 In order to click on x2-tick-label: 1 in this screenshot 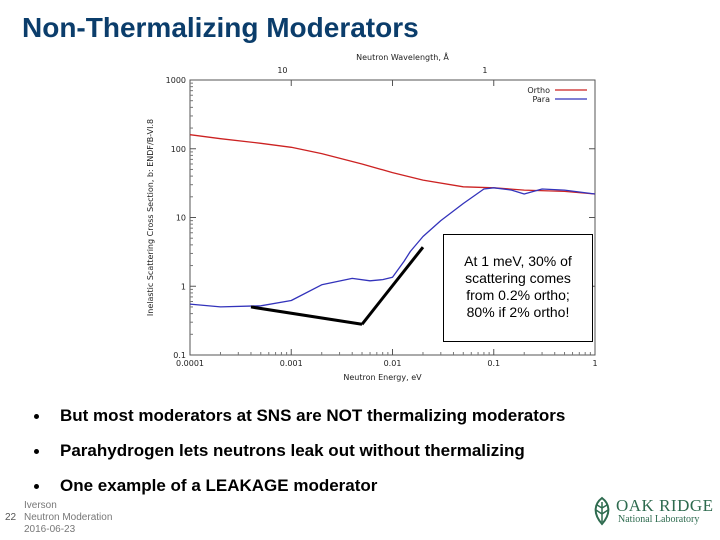, I will do `click(484, 70)`.